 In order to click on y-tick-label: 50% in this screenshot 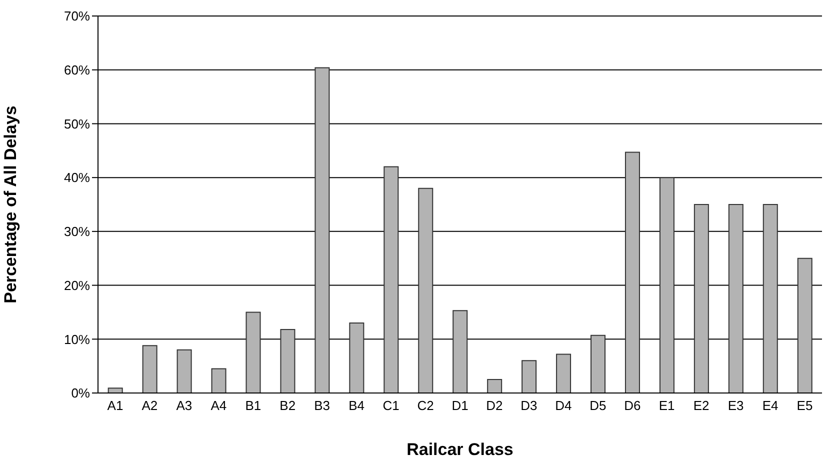, I will do `click(77, 124)`.